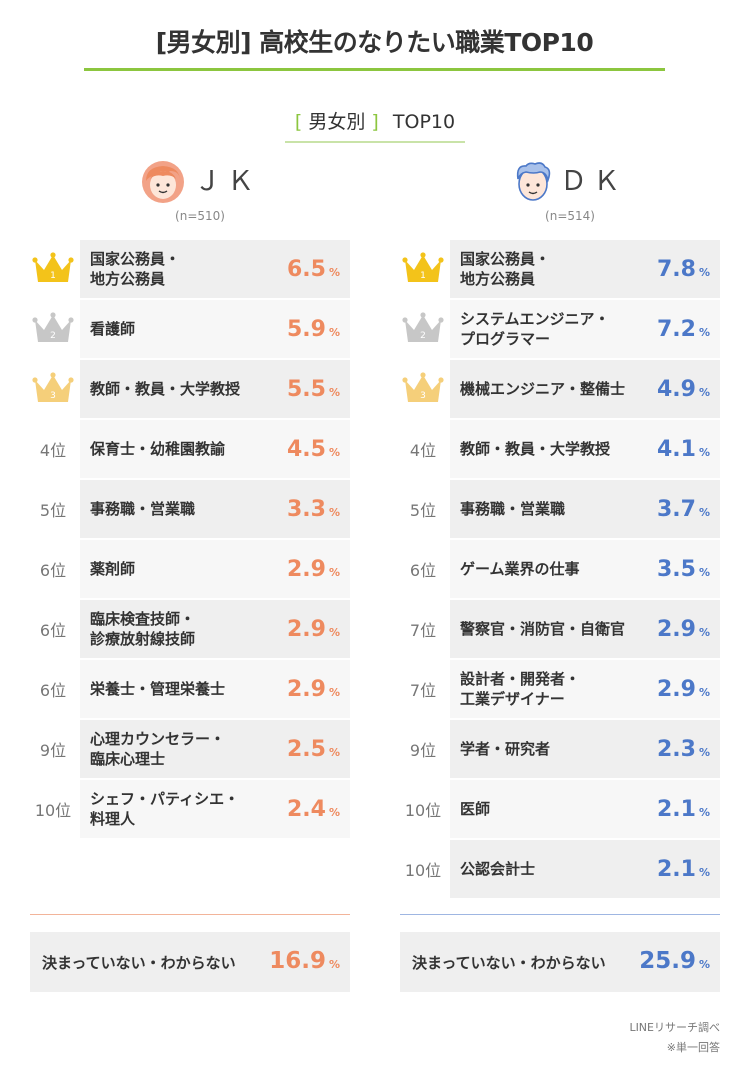  What do you see at coordinates (423, 750) in the screenshot?
I see `rank-label: 9位` at bounding box center [423, 750].